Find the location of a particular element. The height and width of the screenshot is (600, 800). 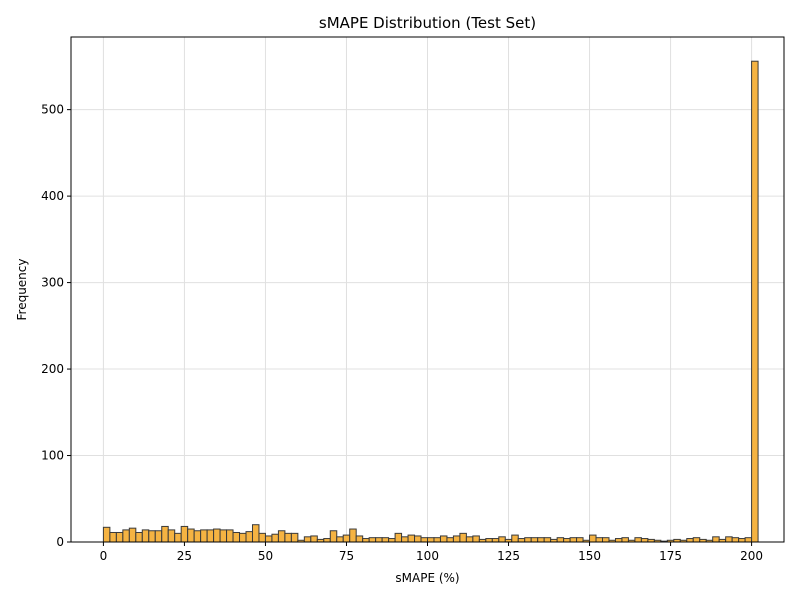

x-tick-label-2: 50 is located at coordinates (265, 556).